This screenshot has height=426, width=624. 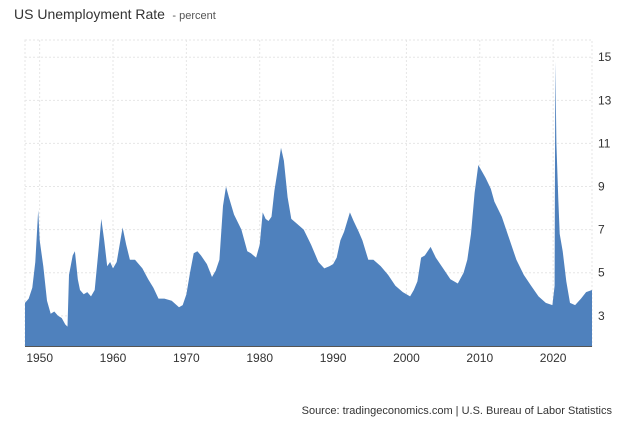 What do you see at coordinates (89, 14) in the screenshot?
I see `chart-title: US Unemployment Rate` at bounding box center [89, 14].